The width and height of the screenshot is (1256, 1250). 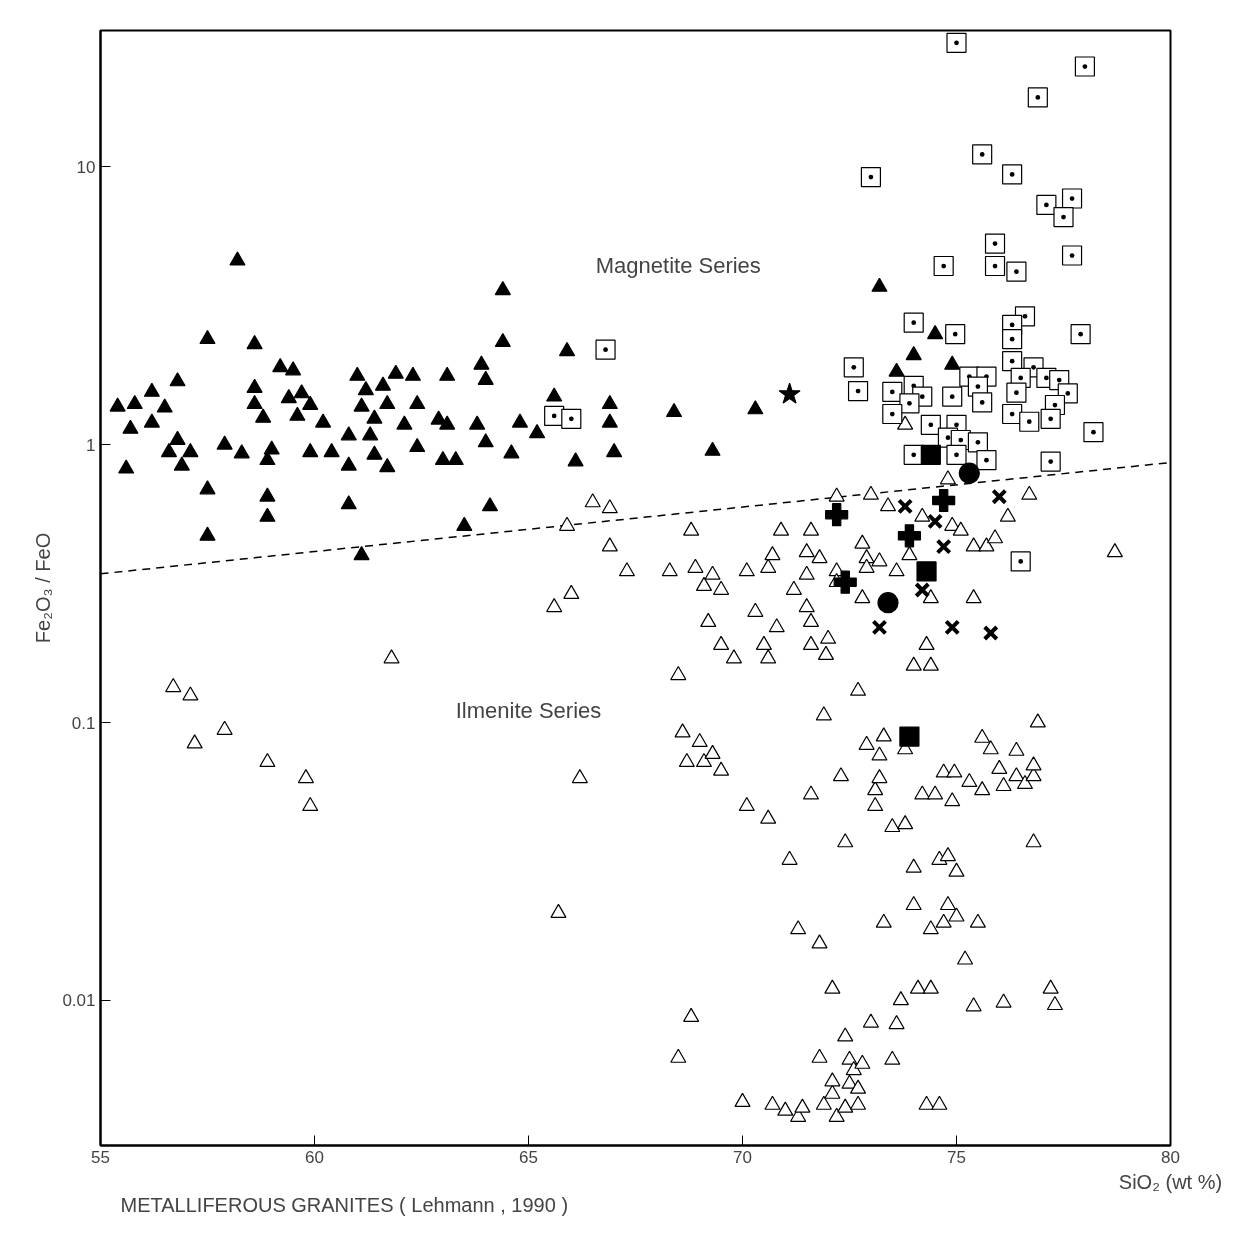 What do you see at coordinates (314, 1157) in the screenshot?
I see `x-tick-label: 60` at bounding box center [314, 1157].